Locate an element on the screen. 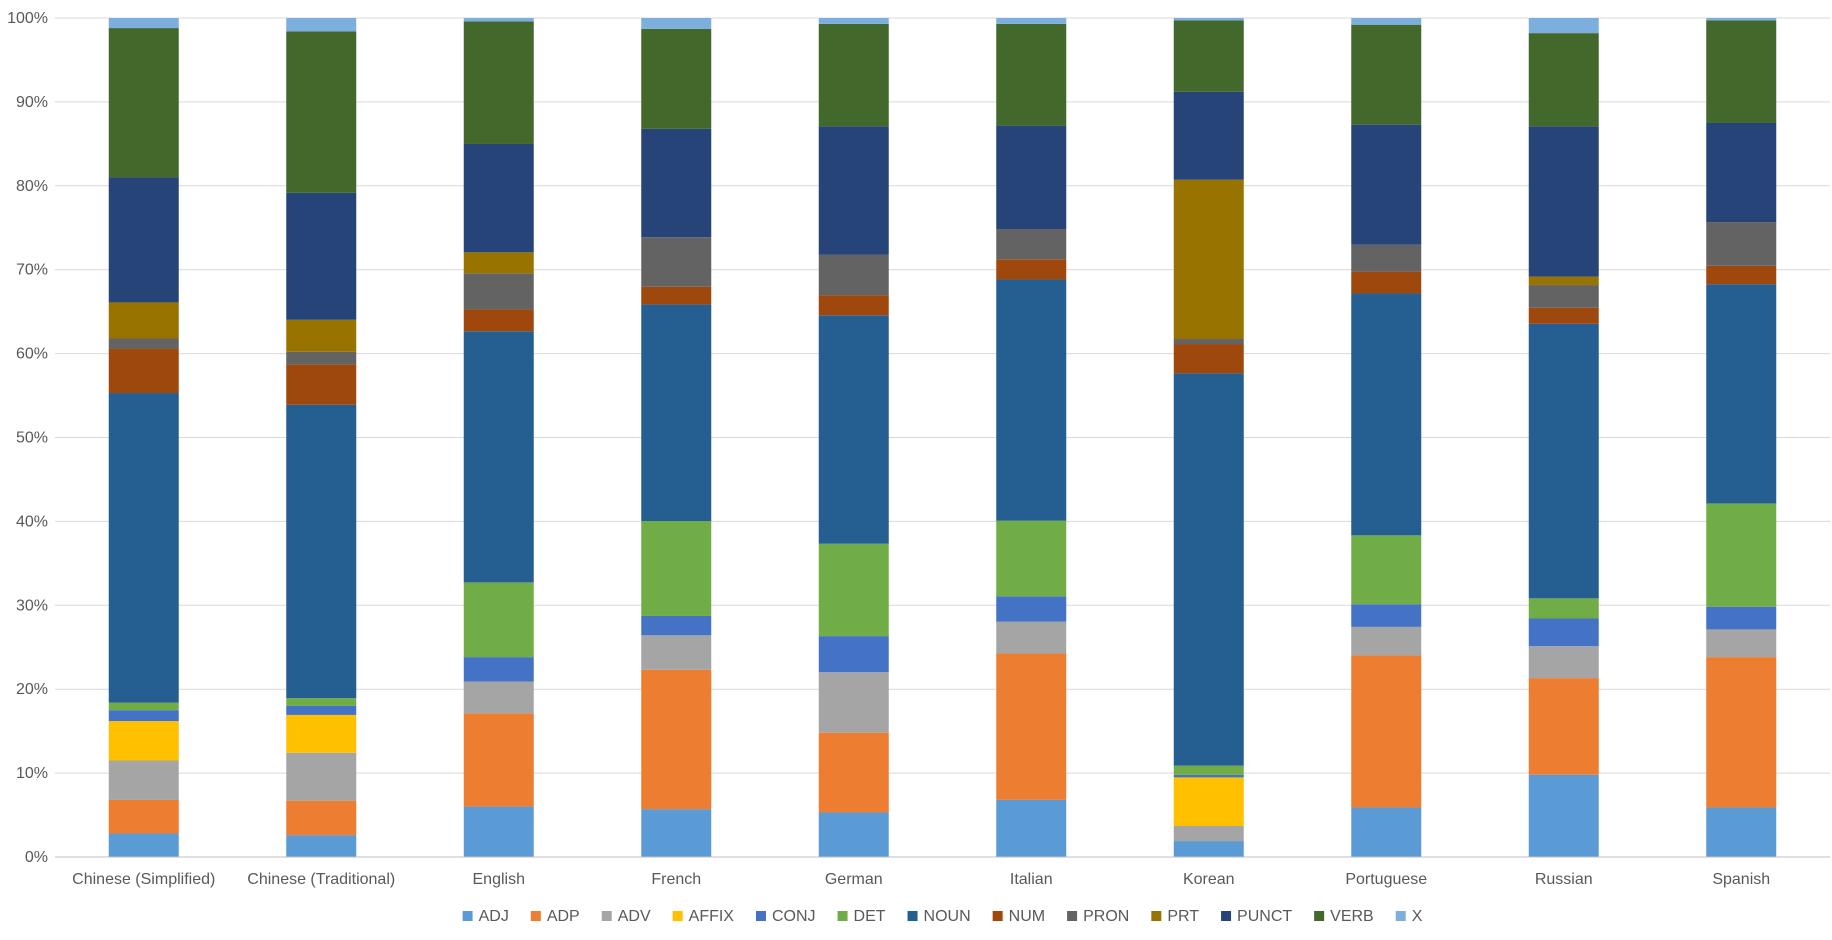  y-tick-label: 70% is located at coordinates (32, 270).